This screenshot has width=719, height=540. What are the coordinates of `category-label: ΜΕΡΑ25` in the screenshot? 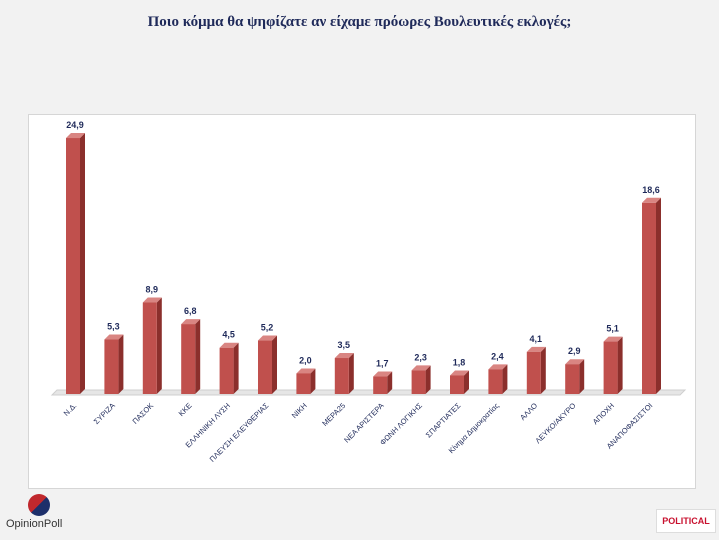 It's located at (333, 414).